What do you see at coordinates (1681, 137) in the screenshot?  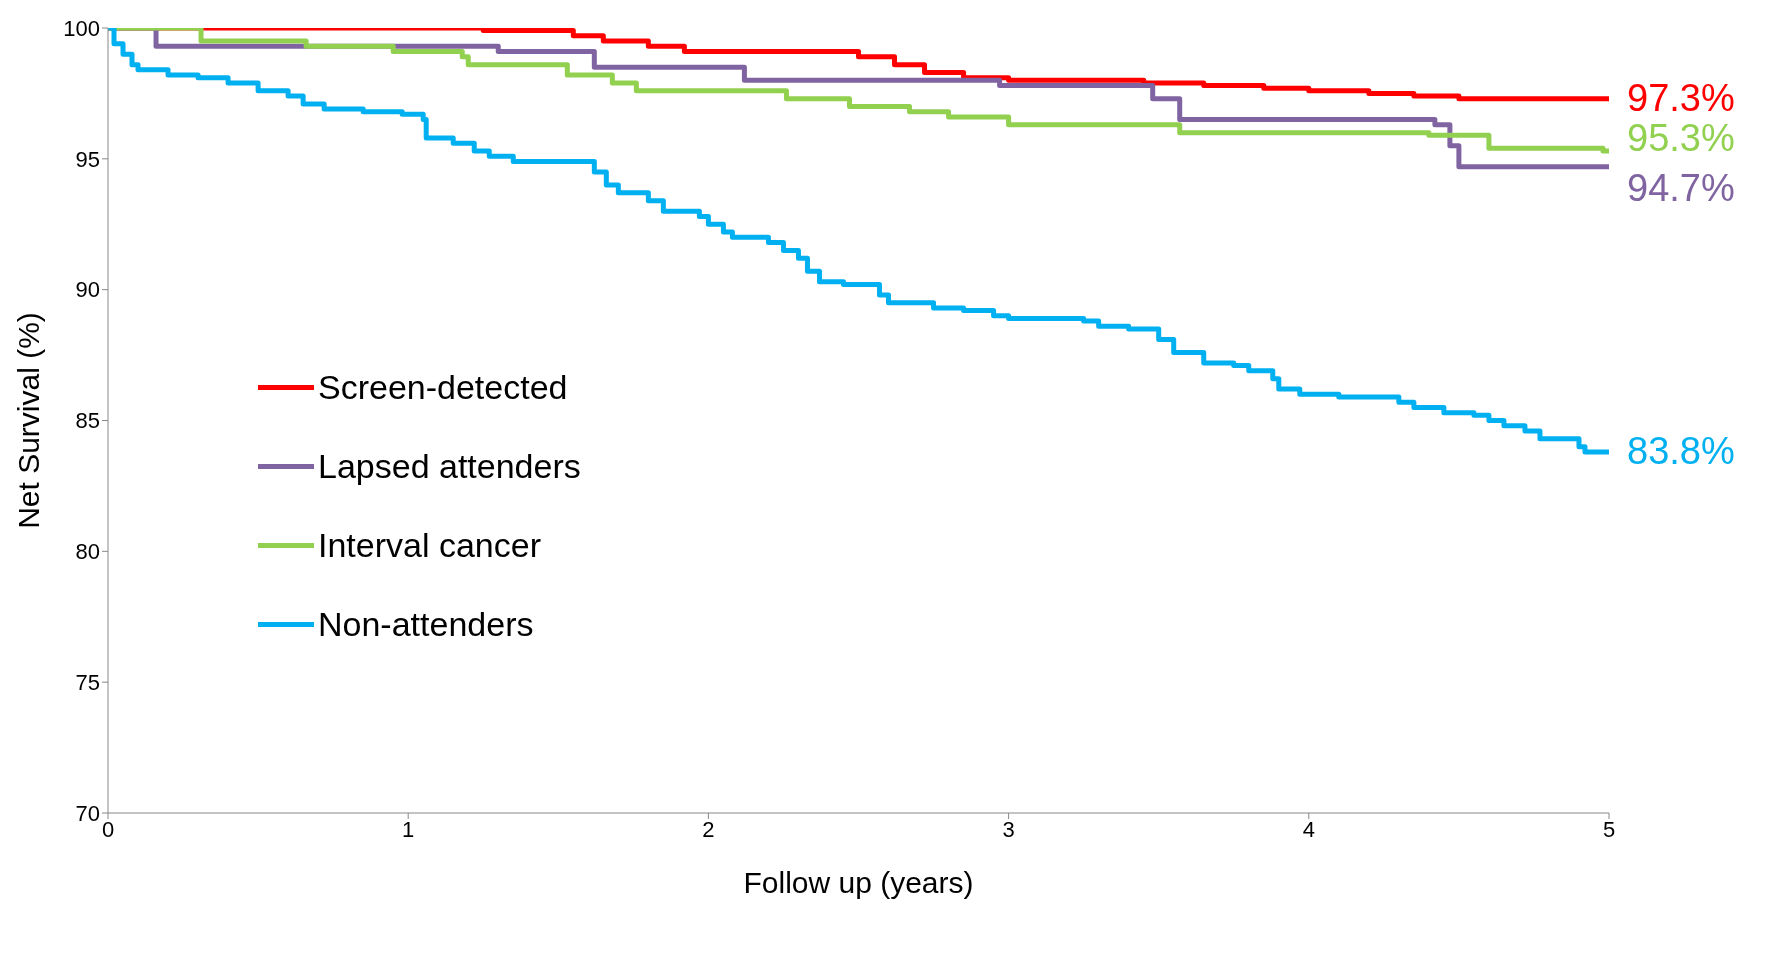 I see `data-label: 95.3%` at bounding box center [1681, 137].